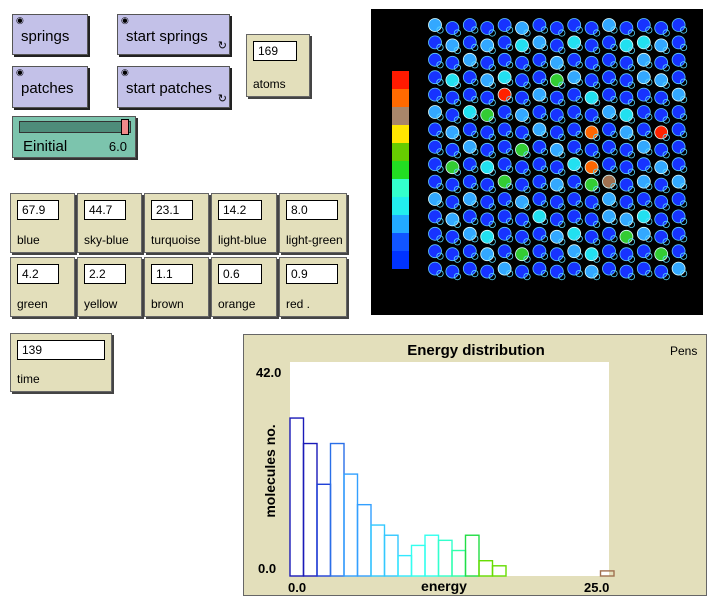  Describe the element at coordinates (106, 240) in the screenshot. I see `monitor-label: sky-blue` at that location.